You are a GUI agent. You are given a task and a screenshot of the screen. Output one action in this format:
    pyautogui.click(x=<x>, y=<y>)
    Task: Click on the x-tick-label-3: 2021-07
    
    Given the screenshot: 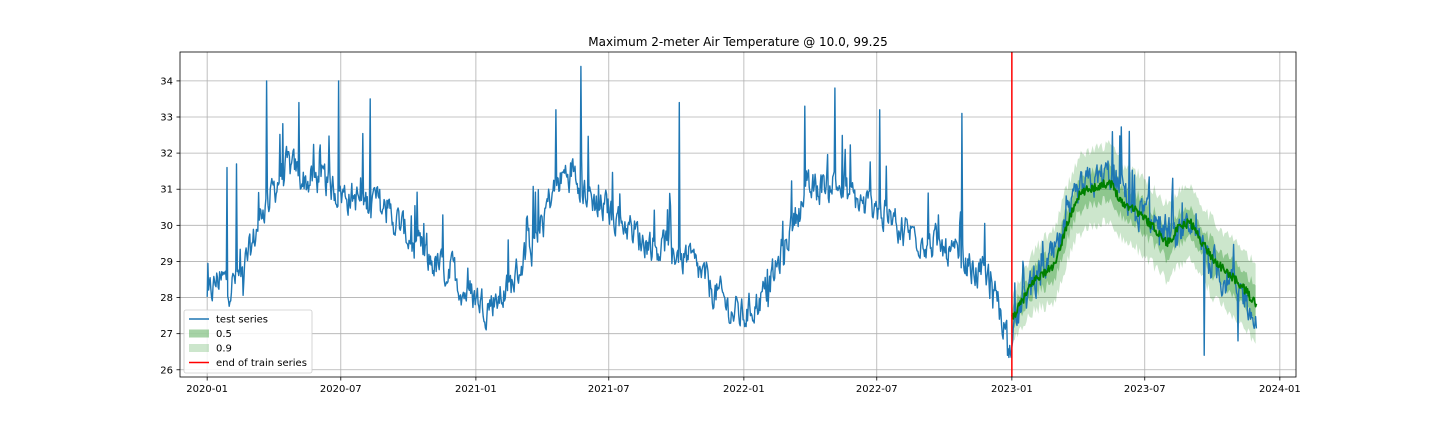 What is the action you would take?
    pyautogui.click(x=609, y=389)
    